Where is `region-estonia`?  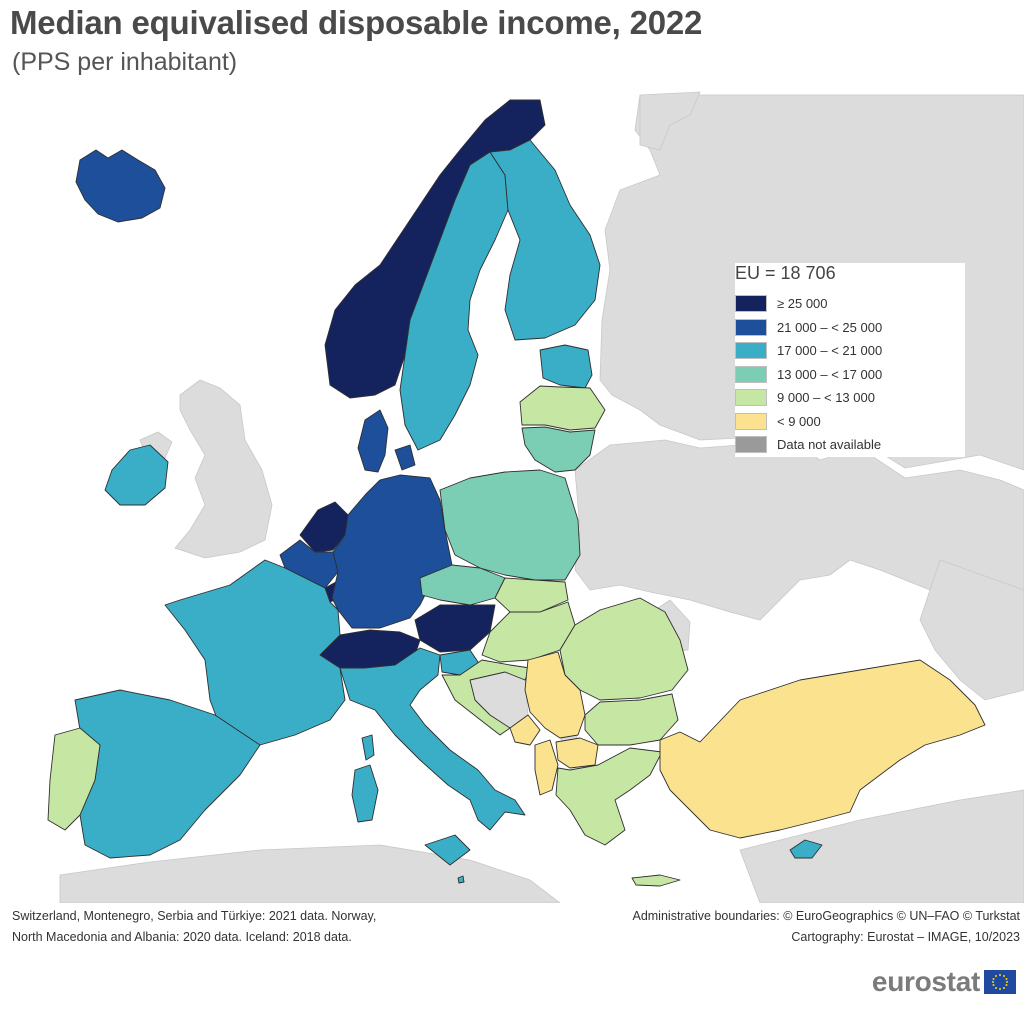
region-estonia is located at coordinates (566, 366).